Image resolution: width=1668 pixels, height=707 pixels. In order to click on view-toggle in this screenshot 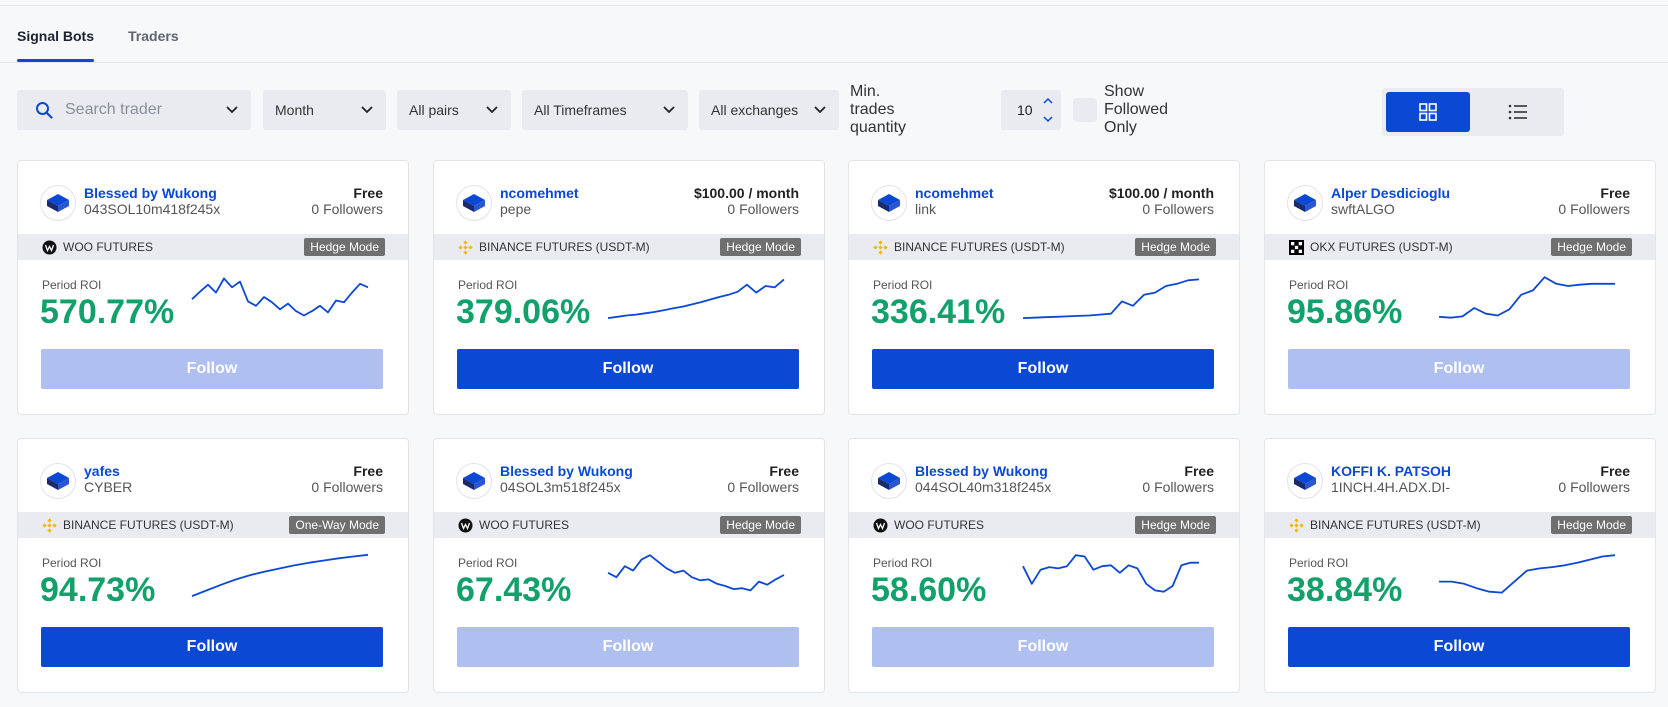, I will do `click(1473, 112)`.